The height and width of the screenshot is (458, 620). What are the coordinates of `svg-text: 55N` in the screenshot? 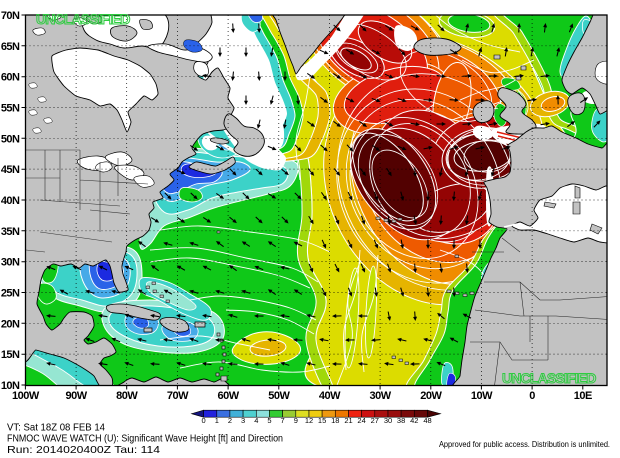 It's located at (10, 109).